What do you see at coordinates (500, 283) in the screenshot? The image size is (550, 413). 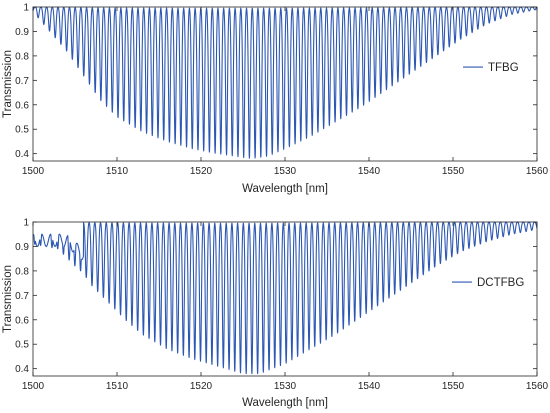 I see `legend-label: DCTFBG` at bounding box center [500, 283].